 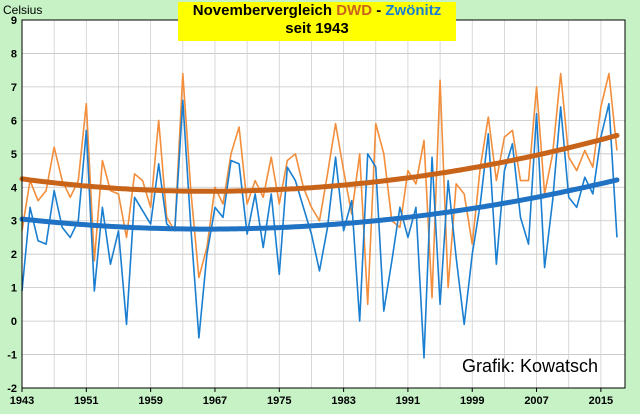 I want to click on y-tick-label: 8, so click(x=14, y=54).